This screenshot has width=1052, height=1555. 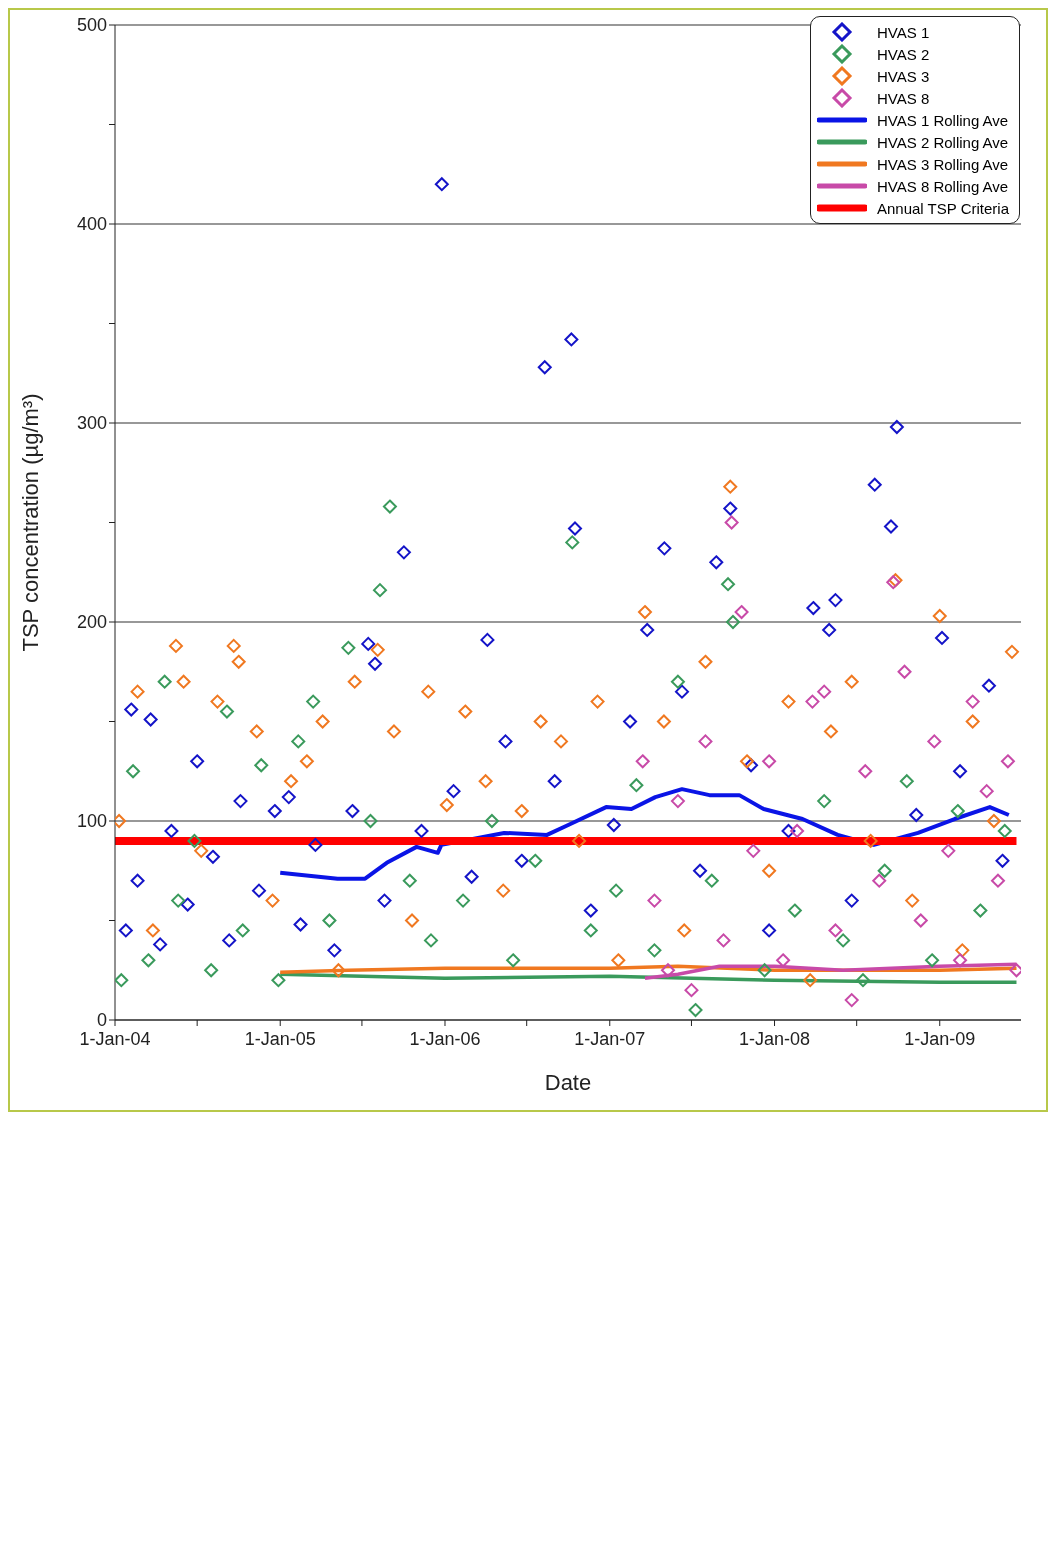 I want to click on legend-label: HVAS 8, so click(x=903, y=98).